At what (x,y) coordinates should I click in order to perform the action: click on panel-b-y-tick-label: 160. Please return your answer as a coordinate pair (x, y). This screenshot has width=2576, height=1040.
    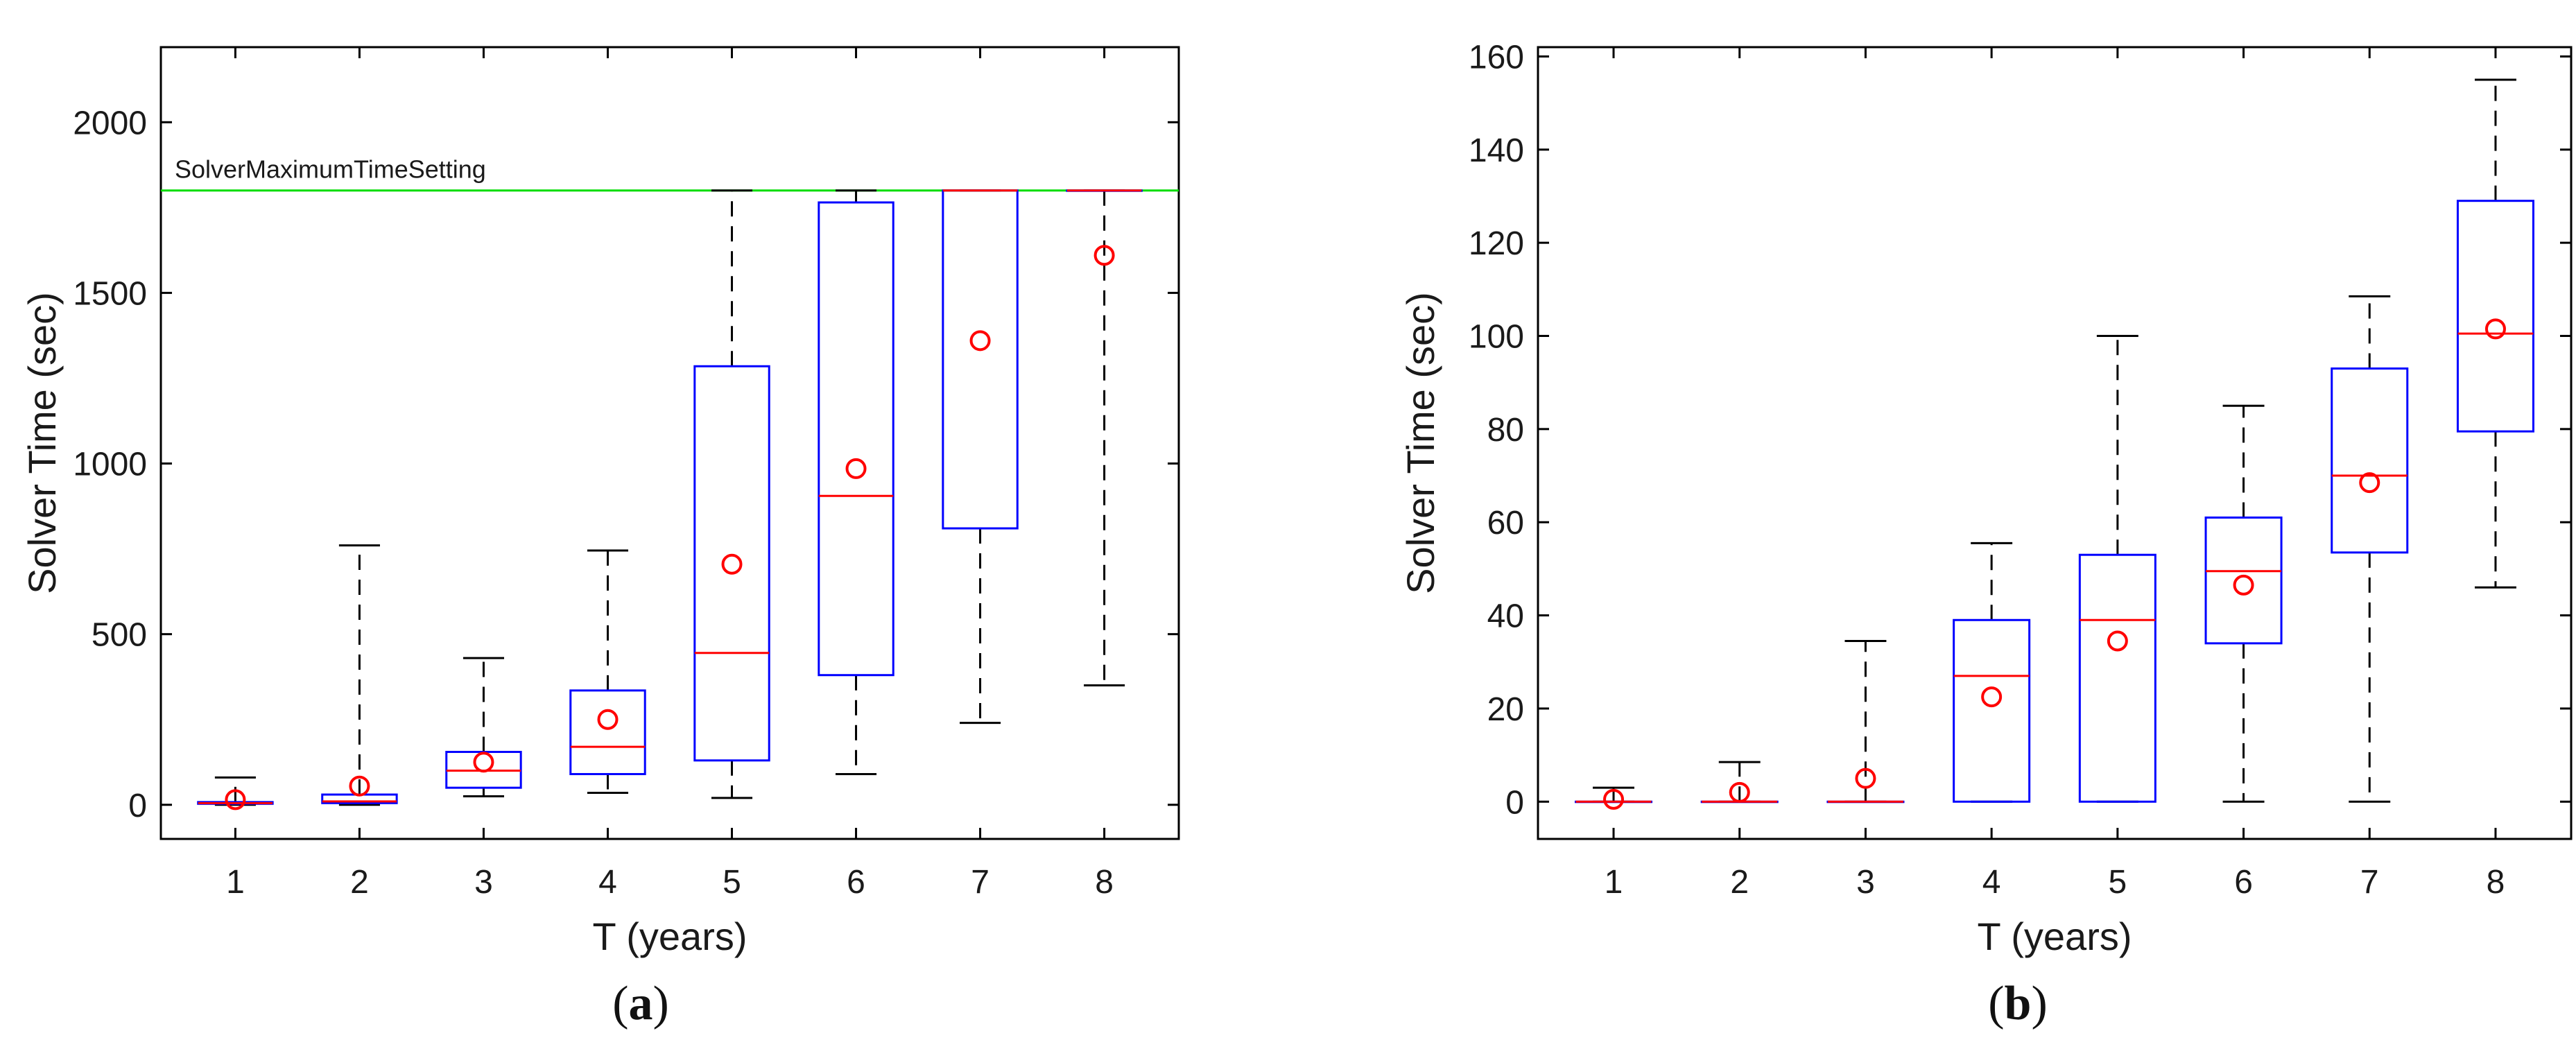
    Looking at the image, I should click on (1496, 57).